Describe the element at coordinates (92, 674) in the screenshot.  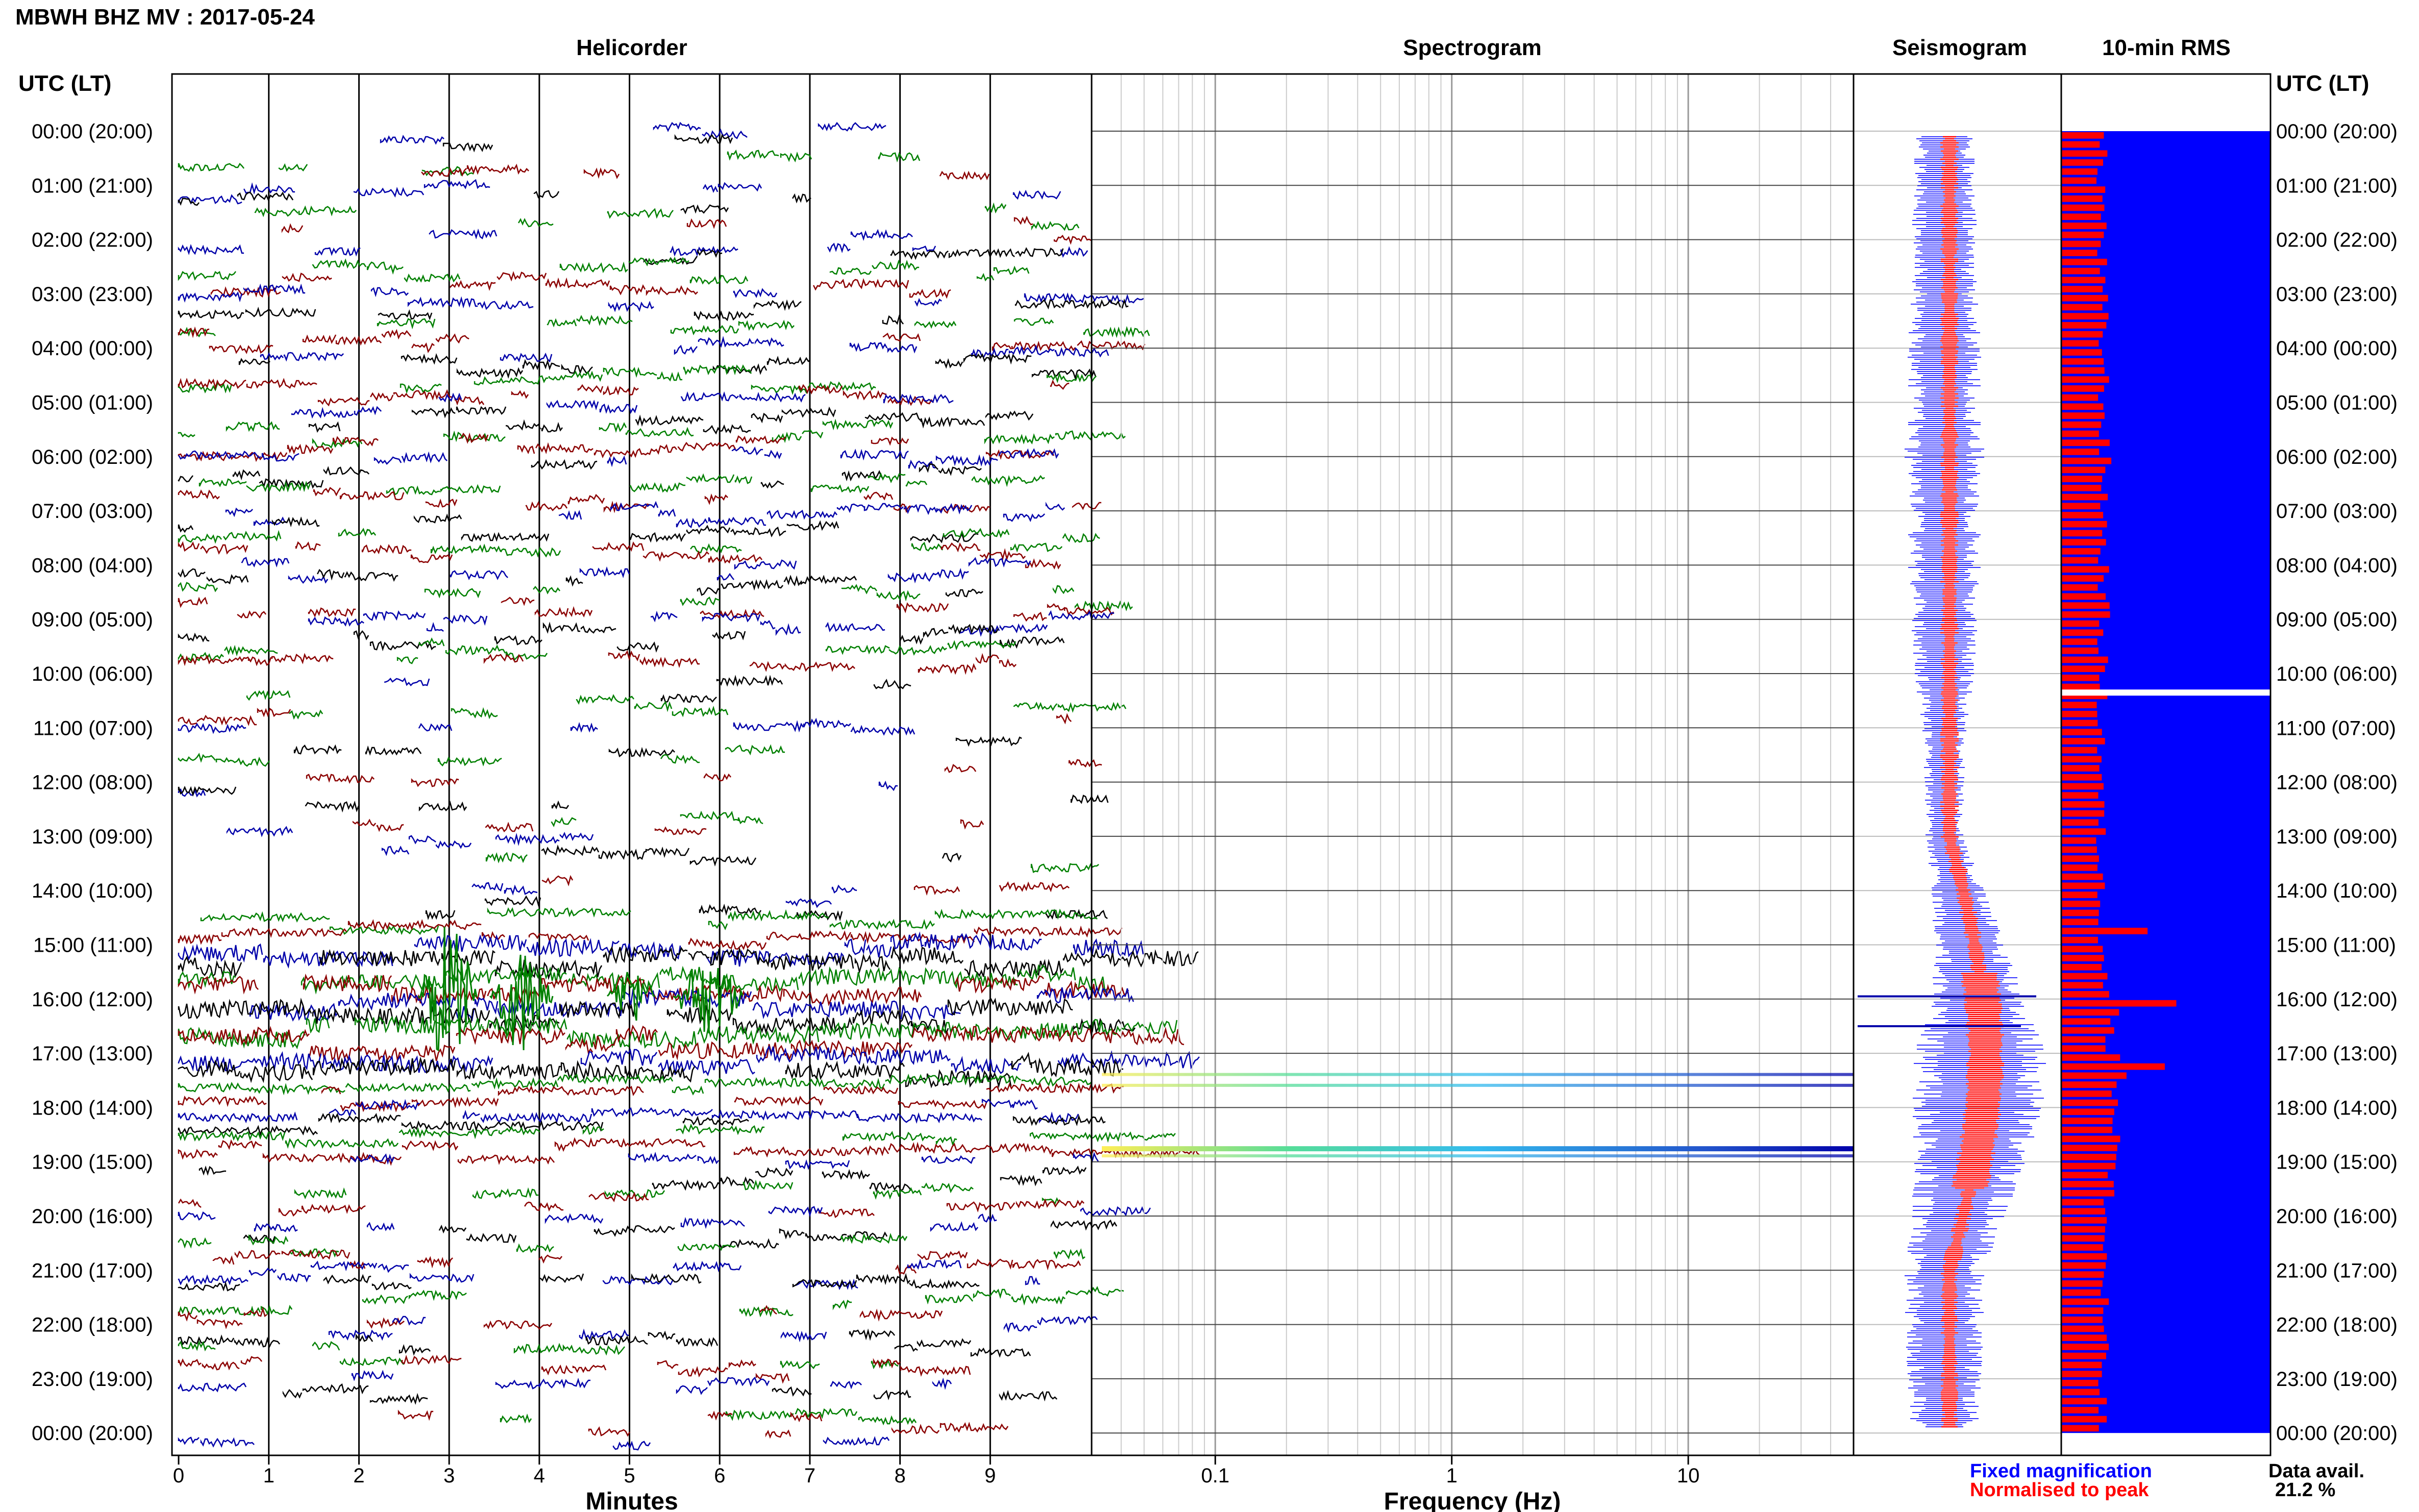
I see `time-label-left: 10:00 (06:00)` at that location.